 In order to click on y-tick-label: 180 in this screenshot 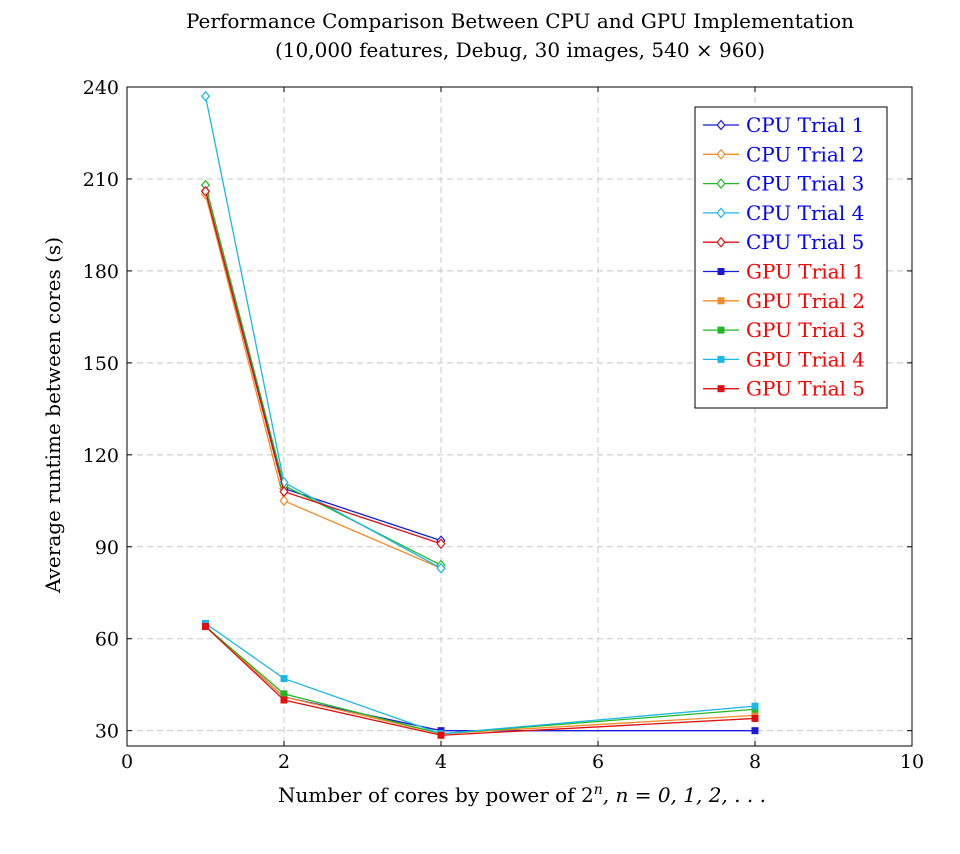, I will do `click(101, 272)`.